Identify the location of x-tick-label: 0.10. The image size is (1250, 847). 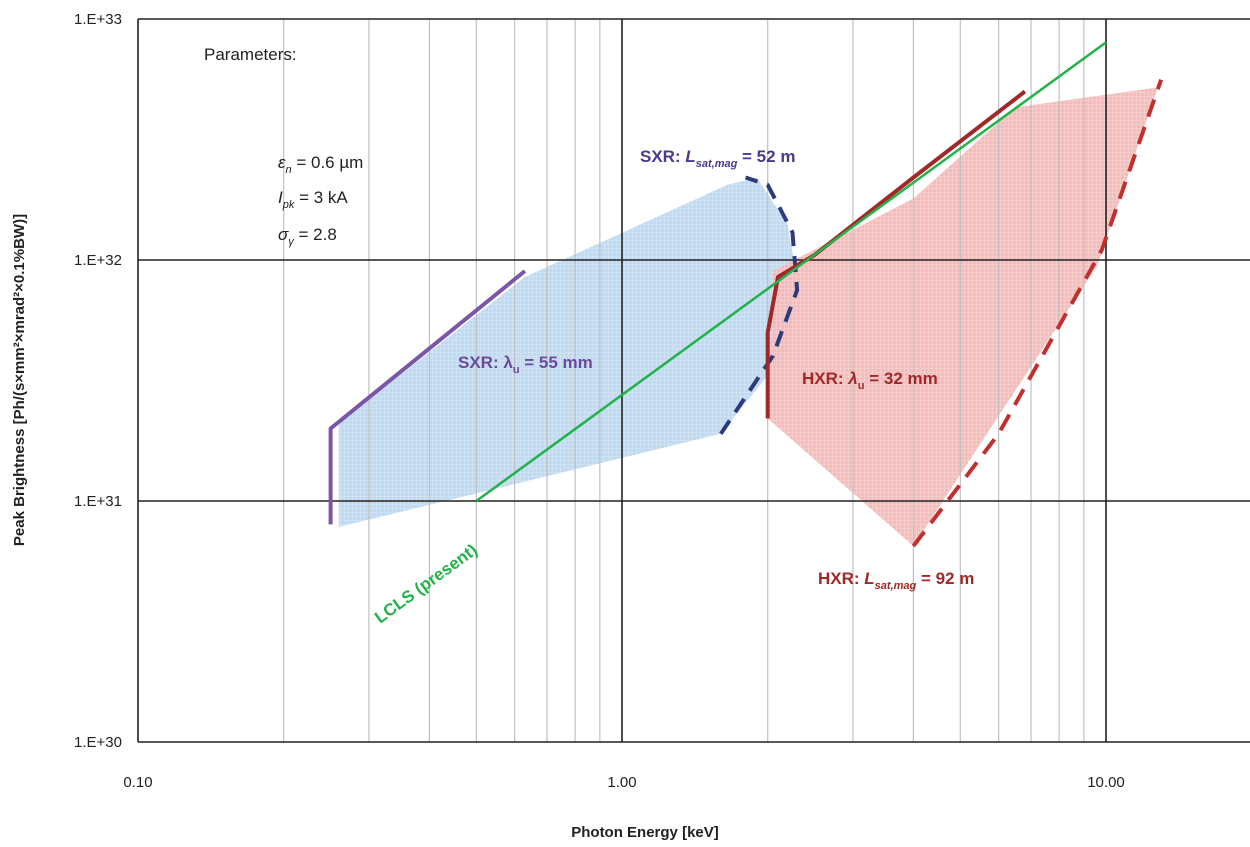
(137, 782).